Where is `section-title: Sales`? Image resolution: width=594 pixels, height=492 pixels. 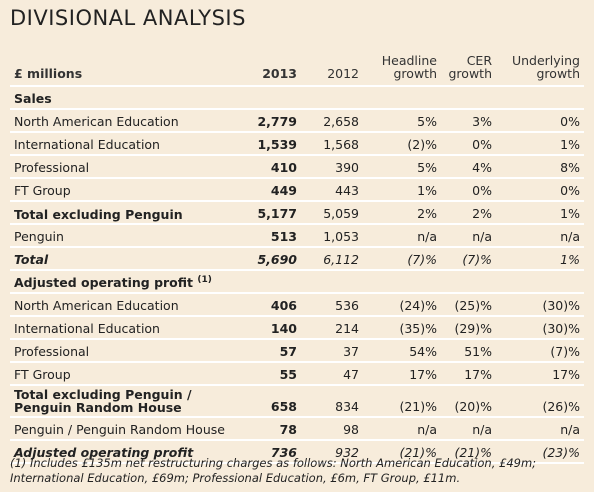
section-title: Sales is located at coordinates (33, 98).